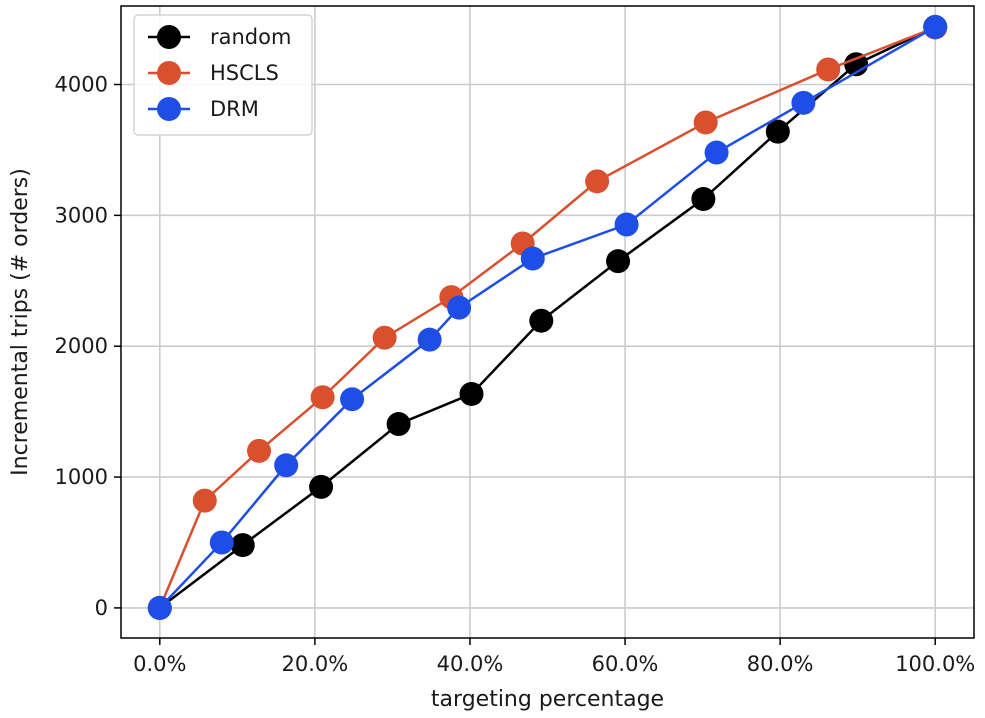  Describe the element at coordinates (315, 664) in the screenshot. I see `x-tick-label: 20.0%` at that location.